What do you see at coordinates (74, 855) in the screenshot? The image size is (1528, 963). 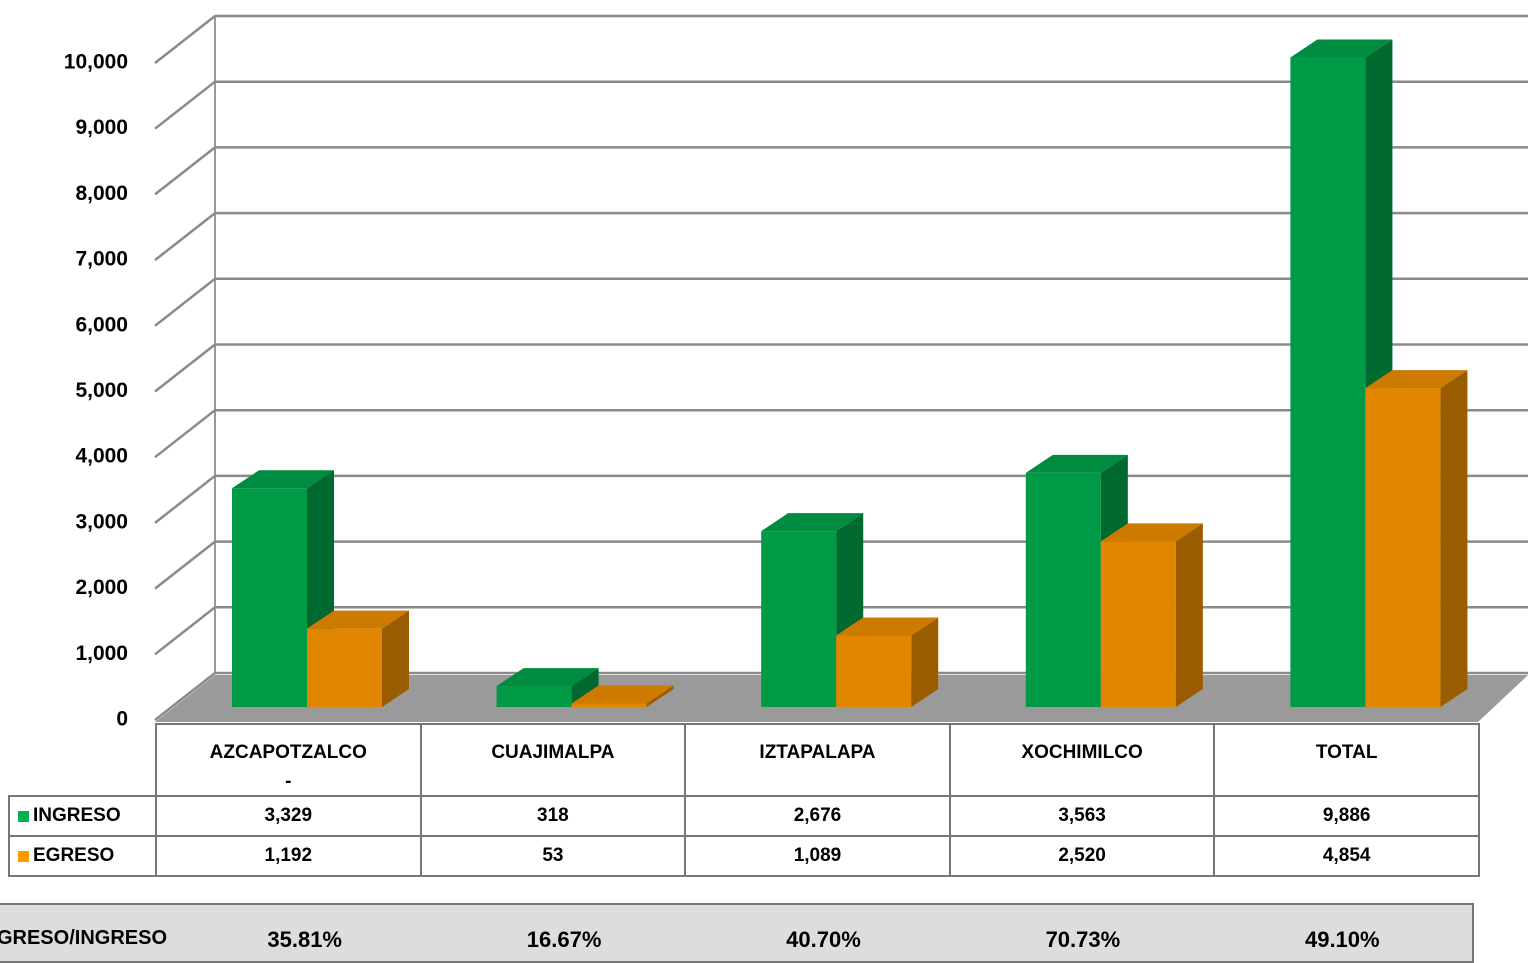 I see `legend-label: EGRESO` at bounding box center [74, 855].